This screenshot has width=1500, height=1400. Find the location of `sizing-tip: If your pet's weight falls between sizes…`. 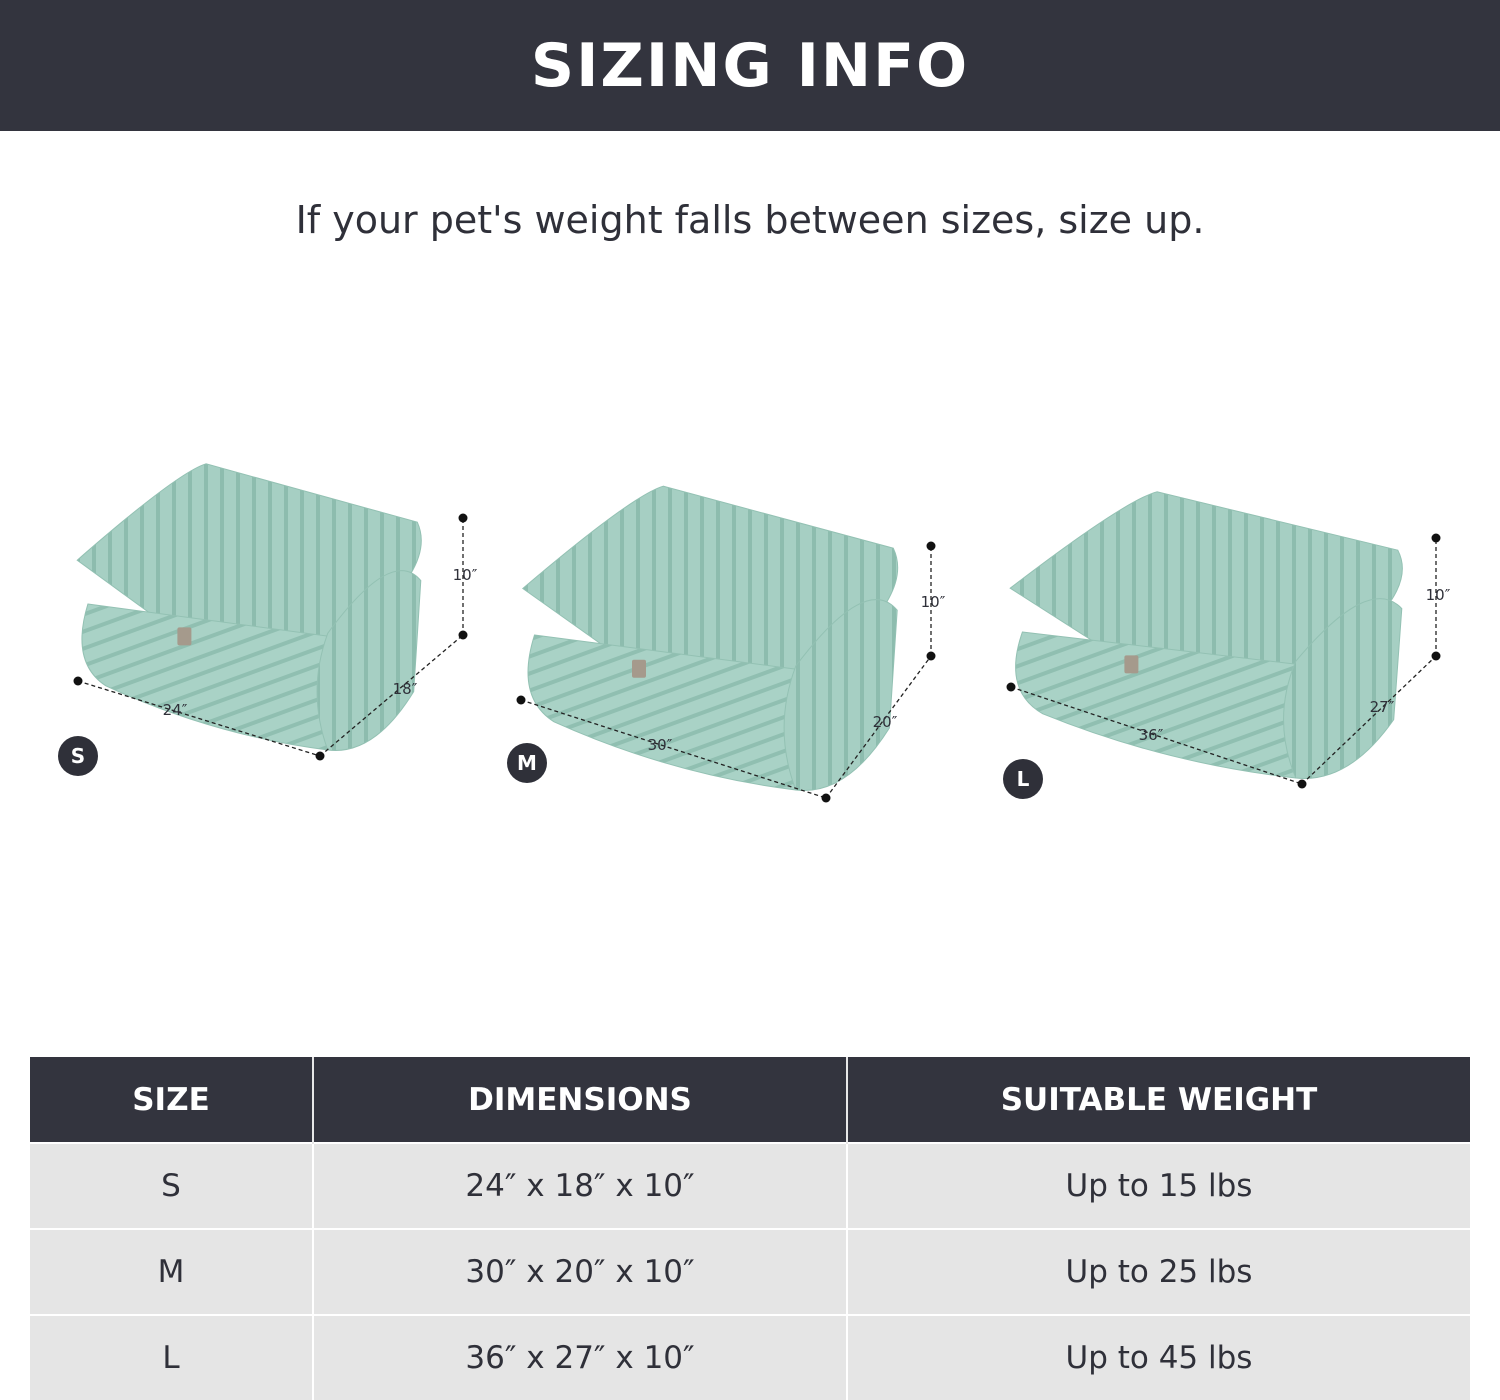

sizing-tip: If your pet's weight falls between sizes… is located at coordinates (750, 220).